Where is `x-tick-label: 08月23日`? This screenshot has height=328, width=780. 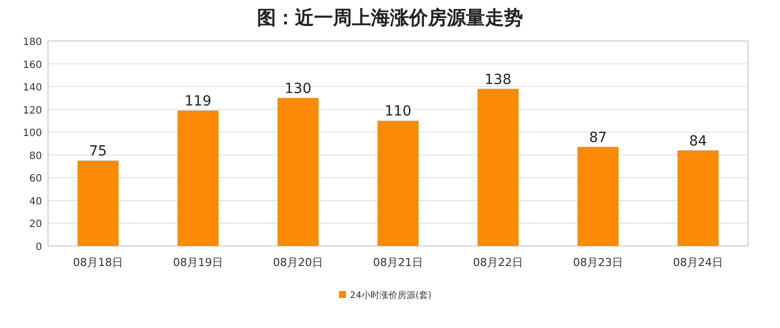
x-tick-label: 08月23日 is located at coordinates (598, 262).